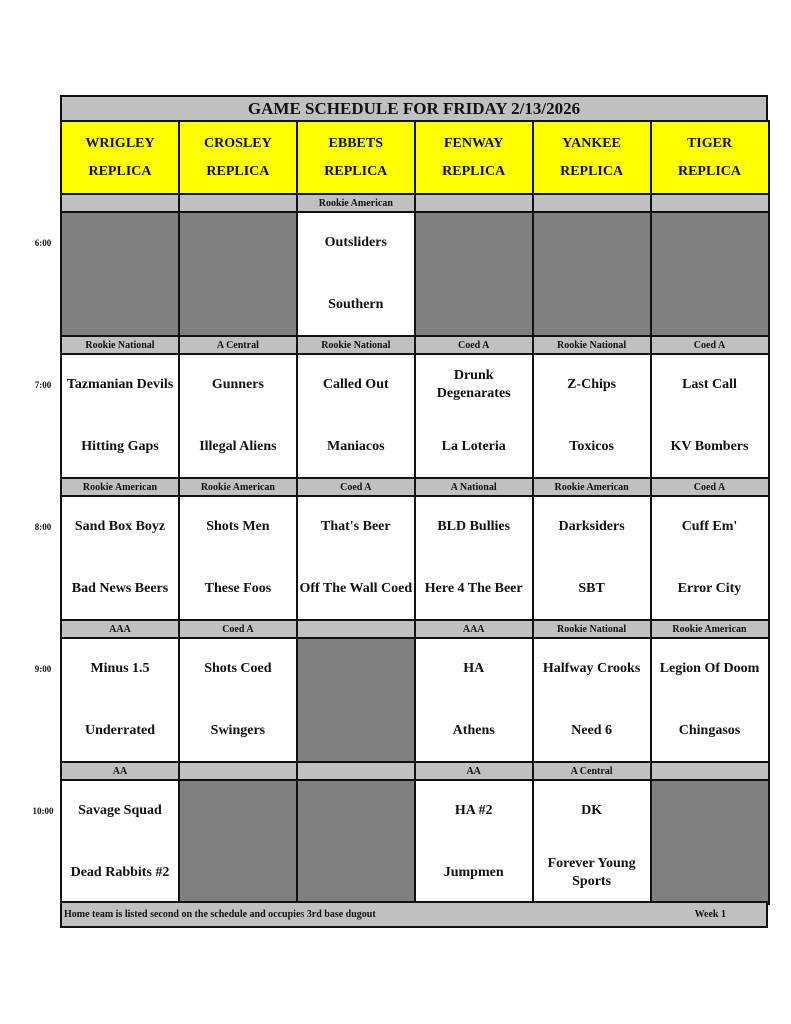 This screenshot has width=791, height=1024. What do you see at coordinates (473, 558) in the screenshot?
I see `game-cell: BLD Bullies Here 4 The Beer` at bounding box center [473, 558].